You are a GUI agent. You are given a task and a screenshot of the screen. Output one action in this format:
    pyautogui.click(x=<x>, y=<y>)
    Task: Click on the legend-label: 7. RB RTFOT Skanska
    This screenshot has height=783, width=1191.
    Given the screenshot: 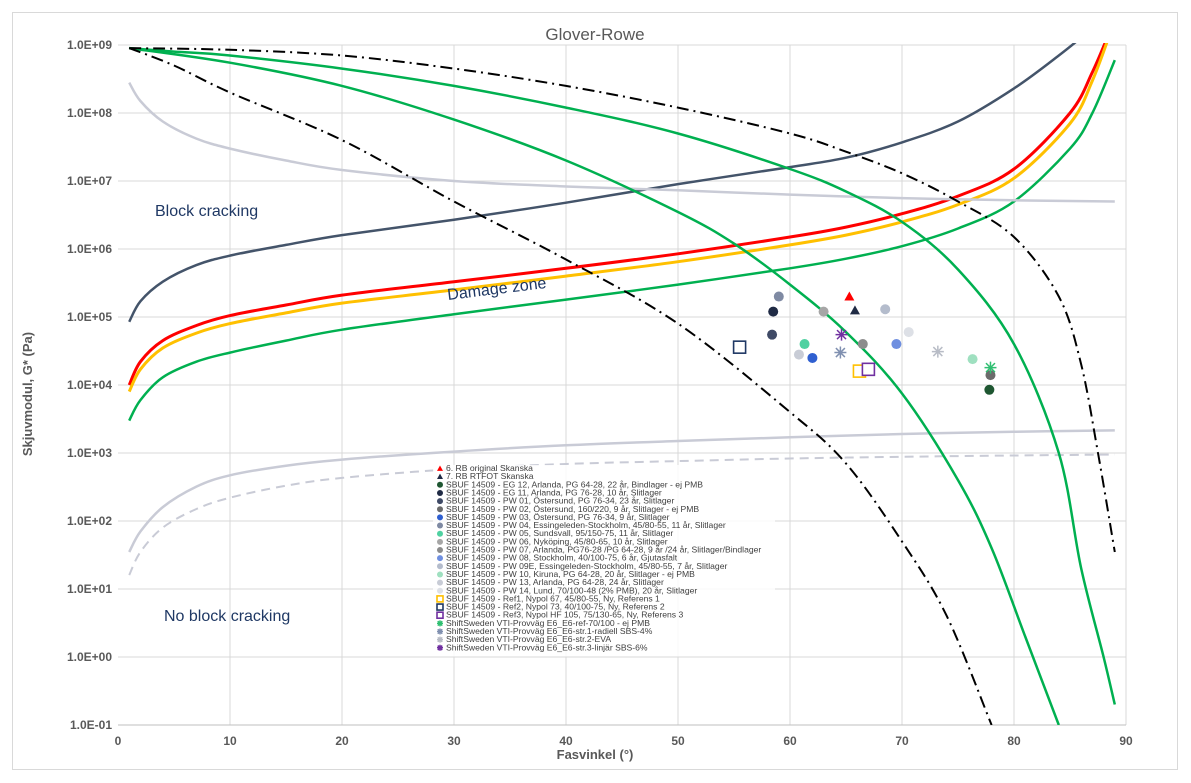 What is the action you would take?
    pyautogui.click(x=490, y=476)
    